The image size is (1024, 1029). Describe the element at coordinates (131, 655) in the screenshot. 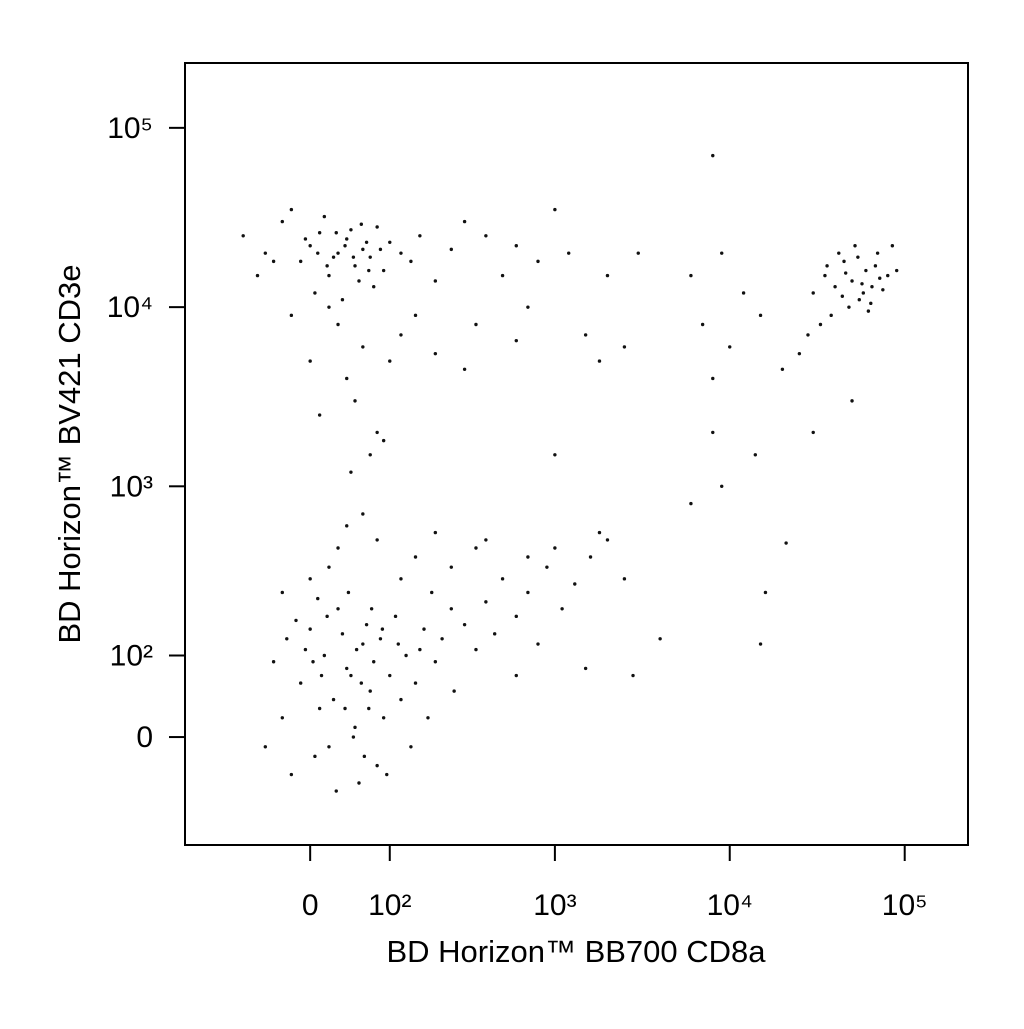

I see `y-tick-label: 10²` at that location.